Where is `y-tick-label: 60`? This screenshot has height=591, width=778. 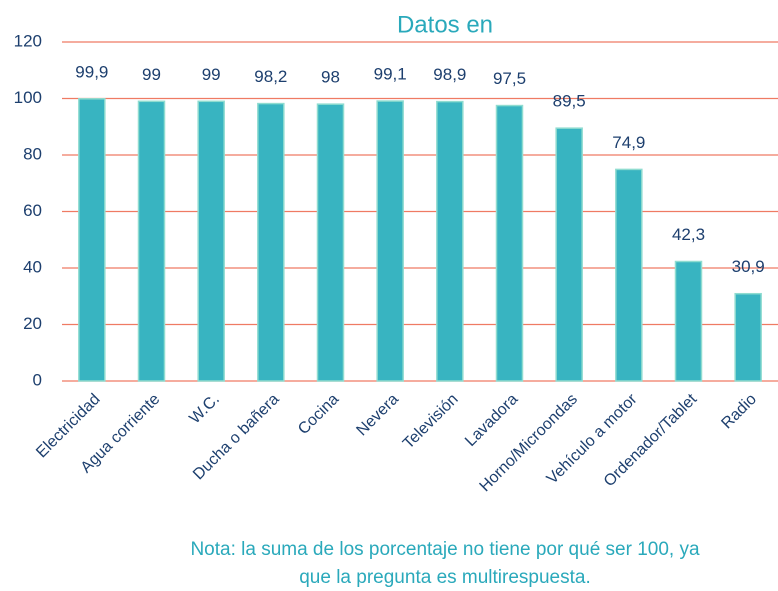
y-tick-label: 60 is located at coordinates (32, 210).